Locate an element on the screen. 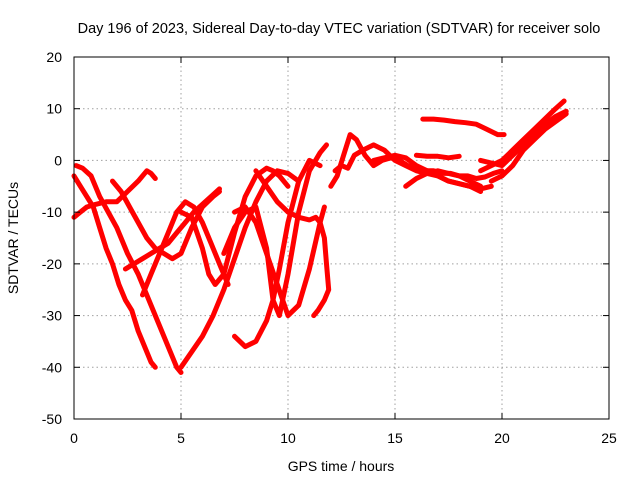 The width and height of the screenshot is (640, 480). x-tick-label: 25 is located at coordinates (609, 438).